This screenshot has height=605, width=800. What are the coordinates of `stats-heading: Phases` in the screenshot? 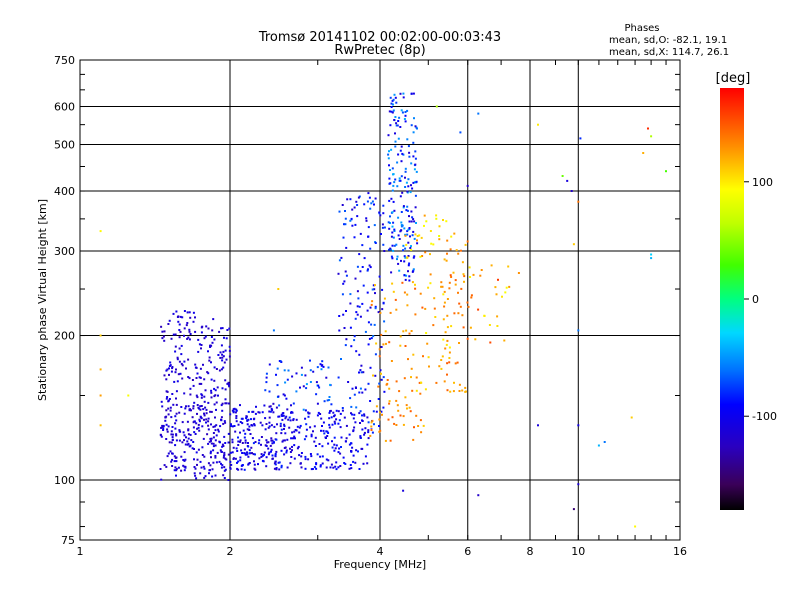 It's located at (641, 28).